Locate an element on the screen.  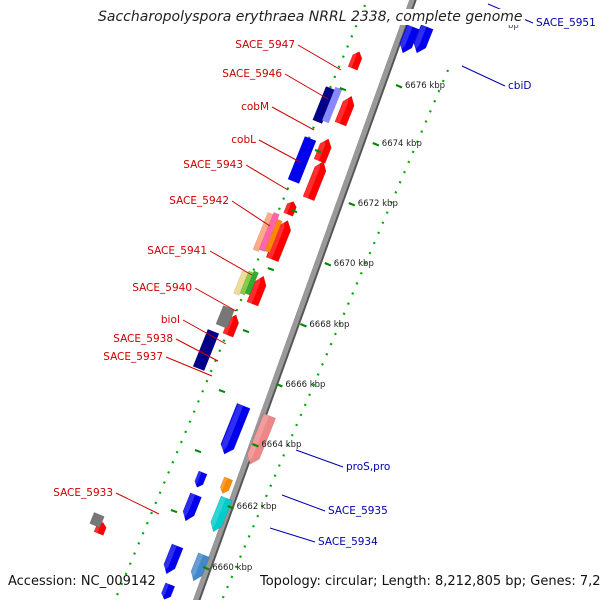
scale-tick-label: 6660 kbp is located at coordinates (232, 568).